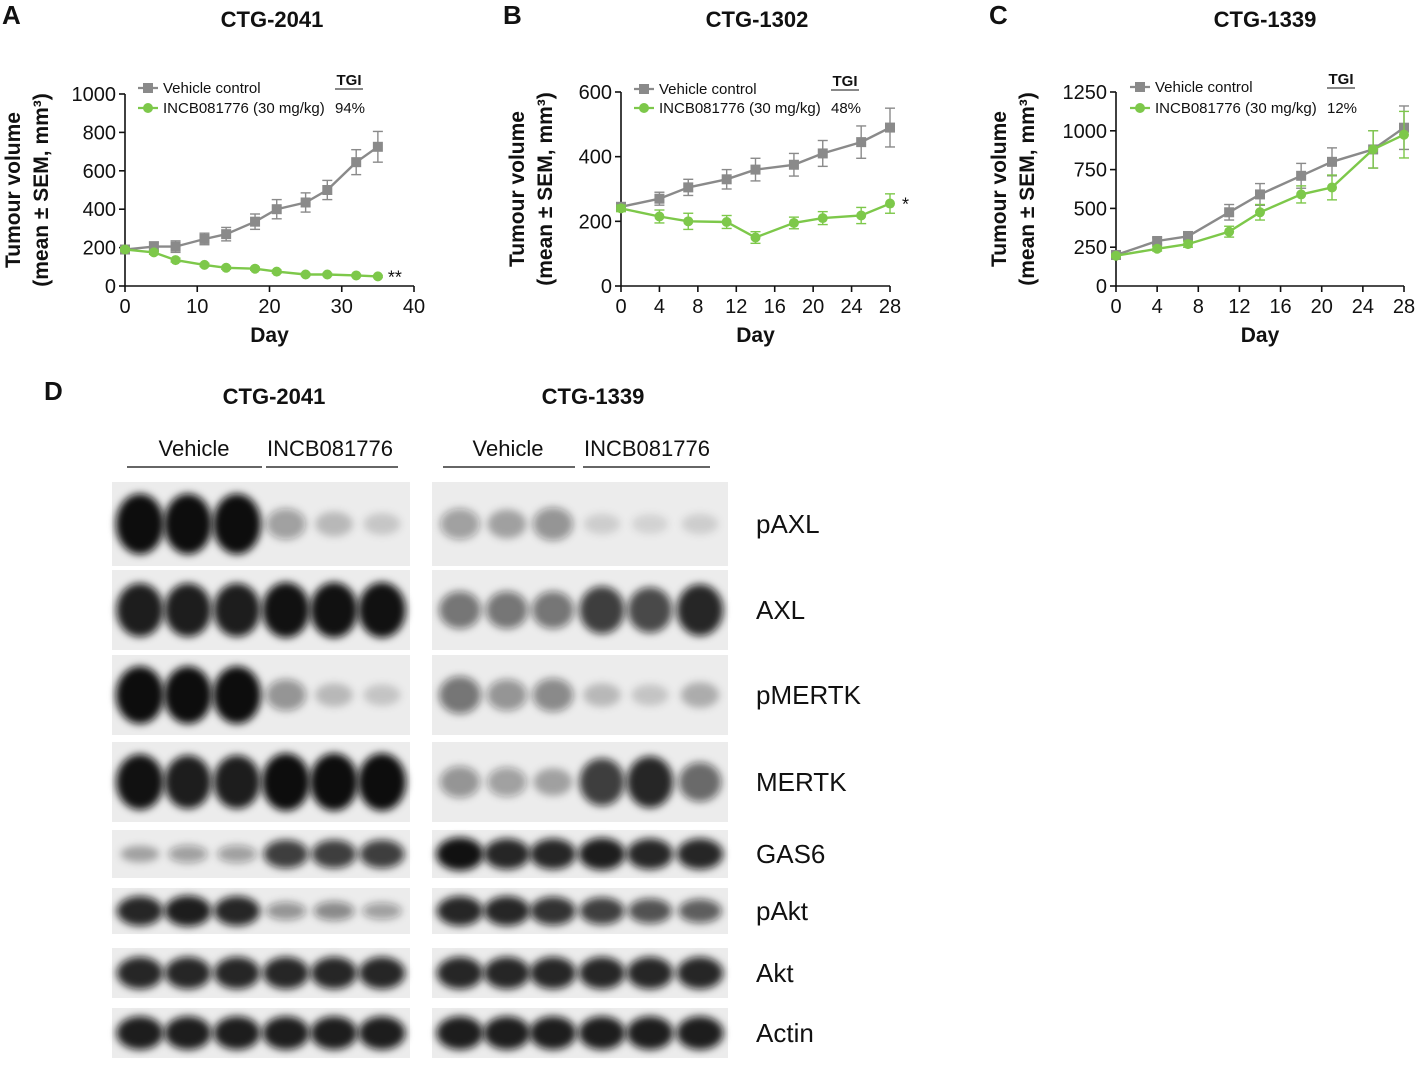 This screenshot has height=1065, width=1418. Describe the element at coordinates (330, 448) in the screenshot. I see `blot-drug-label-1: INCB081776` at that location.